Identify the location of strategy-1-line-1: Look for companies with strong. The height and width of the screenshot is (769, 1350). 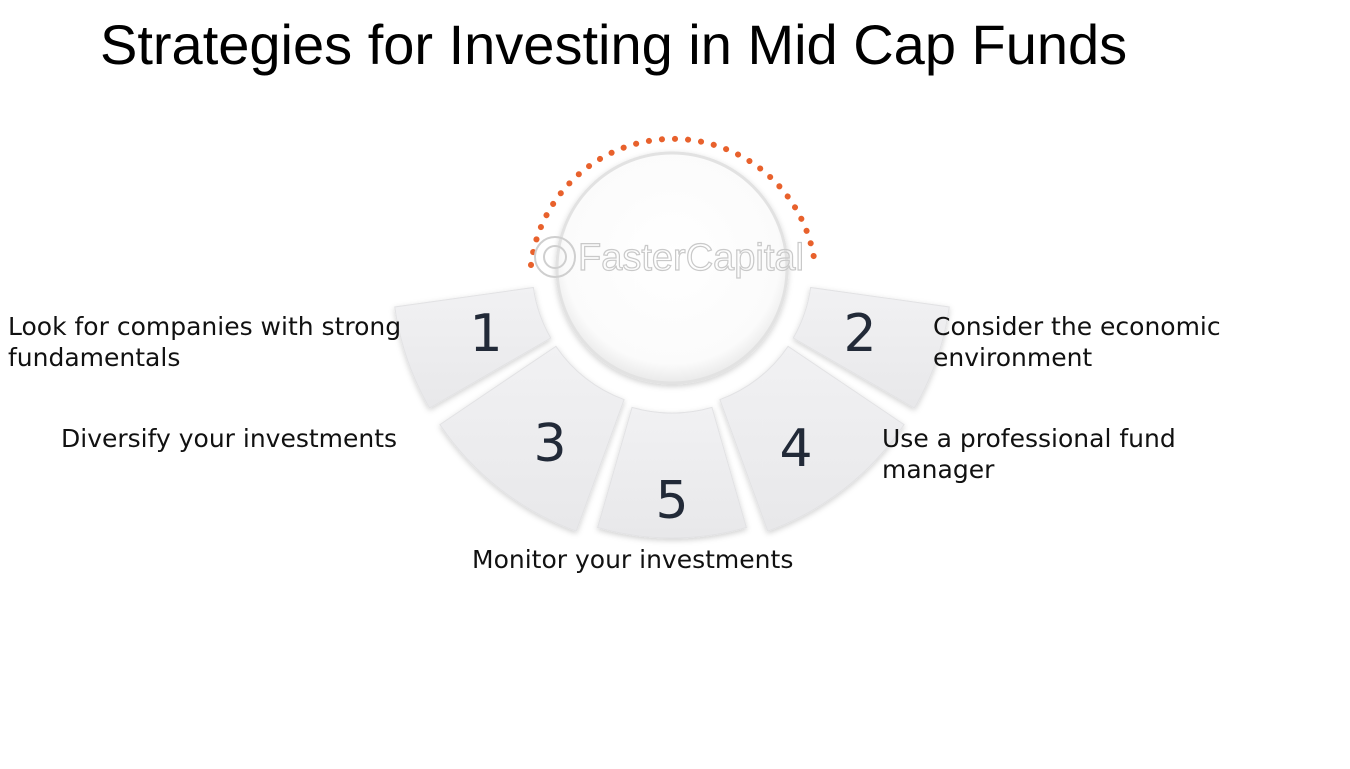
(205, 326).